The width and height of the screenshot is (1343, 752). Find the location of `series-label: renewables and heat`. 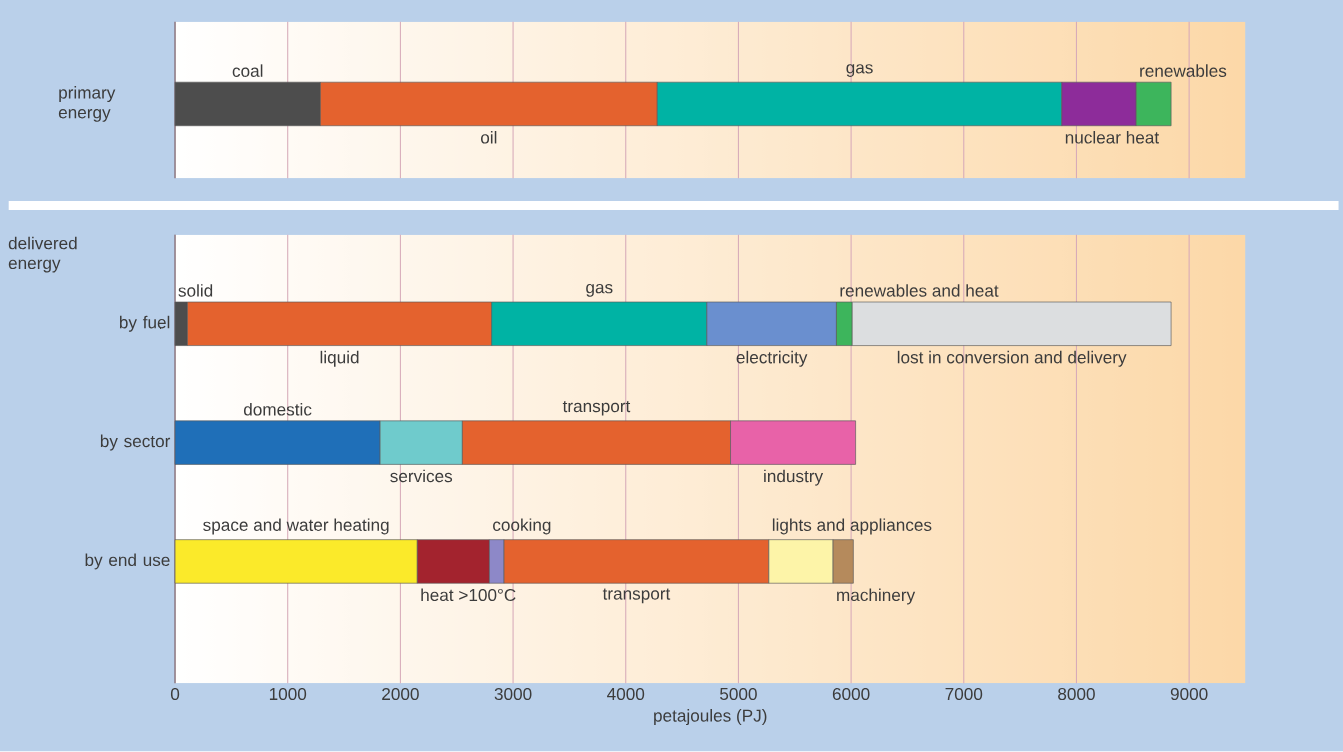

series-label: renewables and heat is located at coordinates (919, 290).